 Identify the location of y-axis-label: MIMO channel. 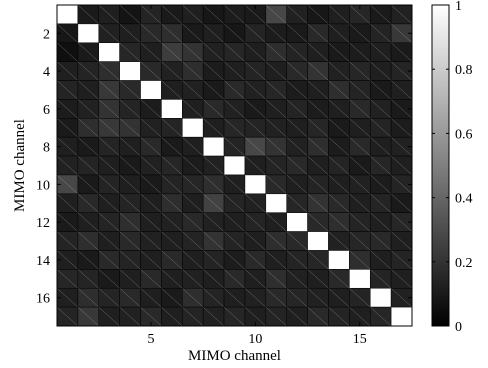
(20, 165).